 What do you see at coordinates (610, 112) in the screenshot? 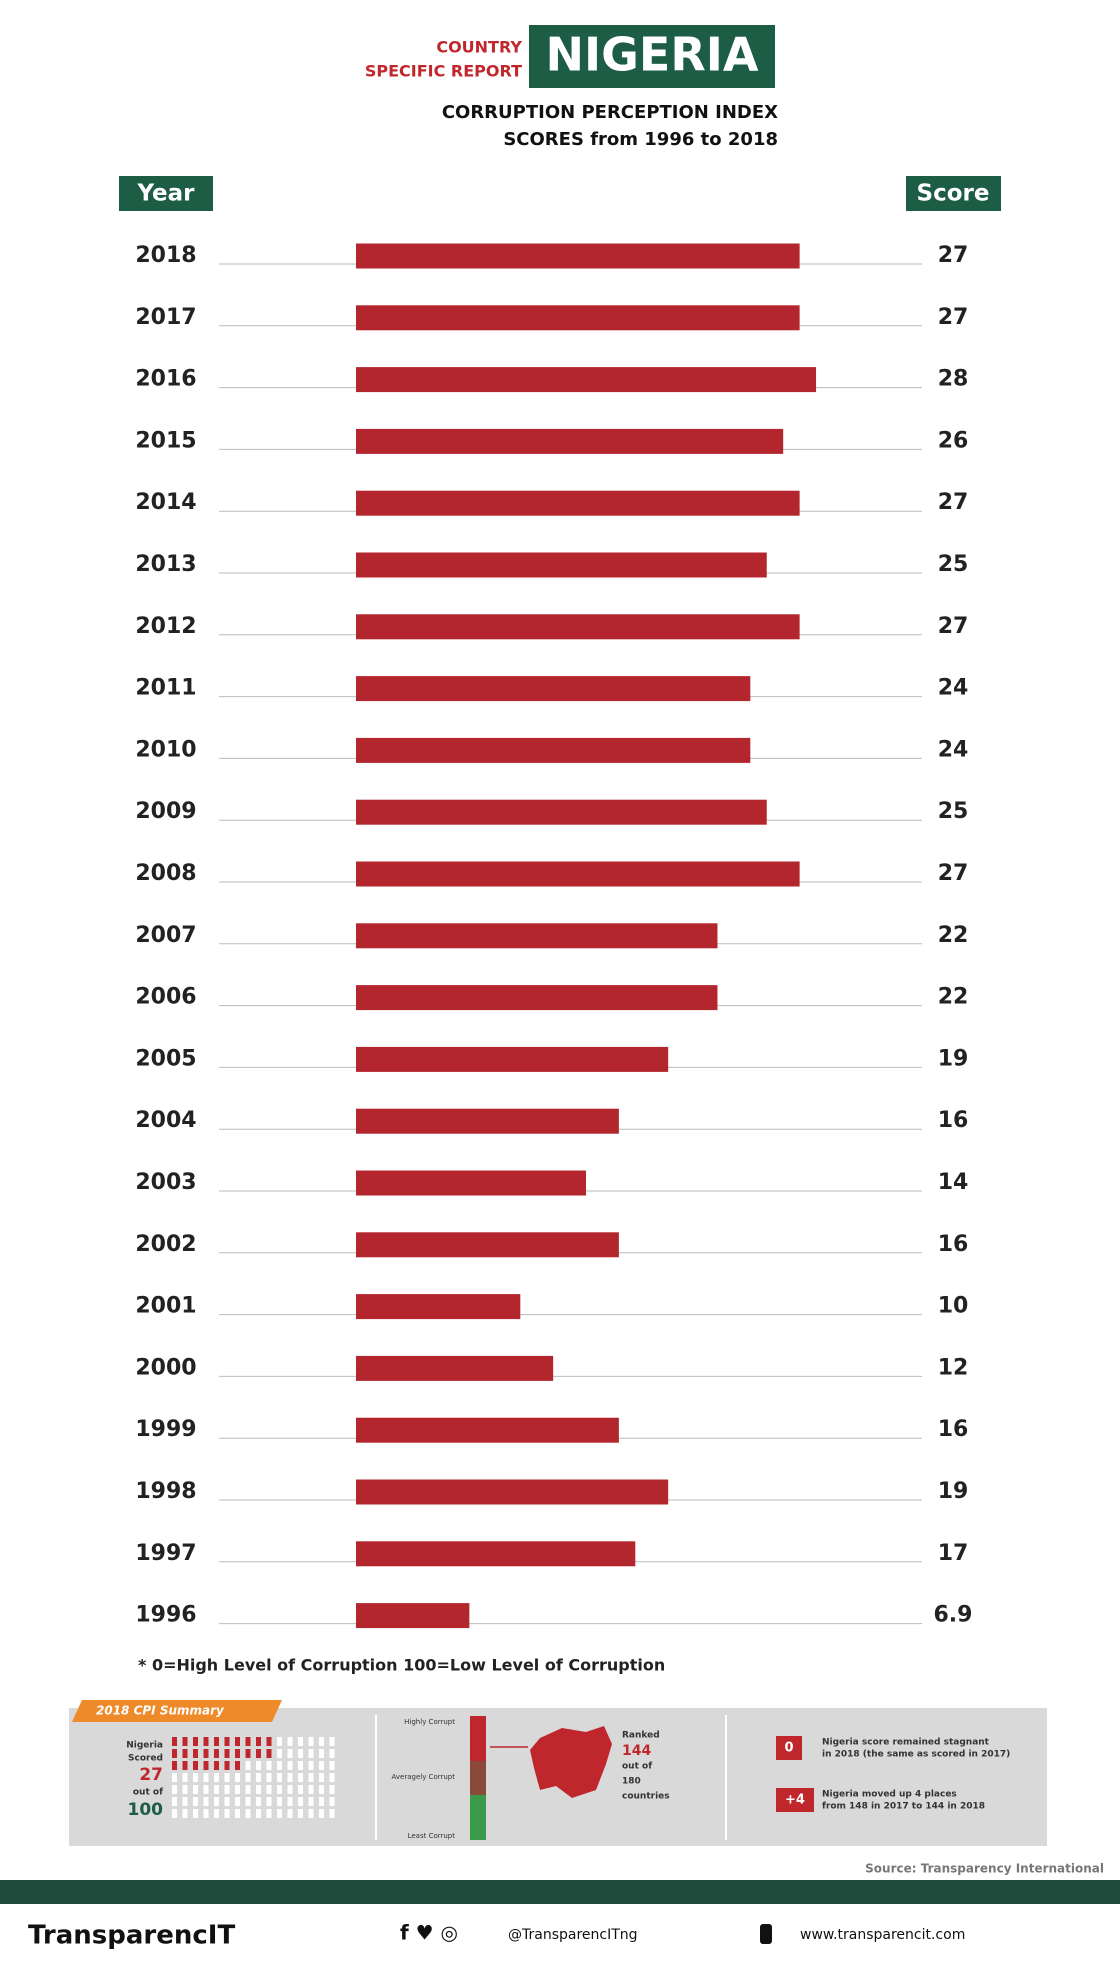
I see `chart-title: CORRUPTION PERCEPTION INDEX` at bounding box center [610, 112].